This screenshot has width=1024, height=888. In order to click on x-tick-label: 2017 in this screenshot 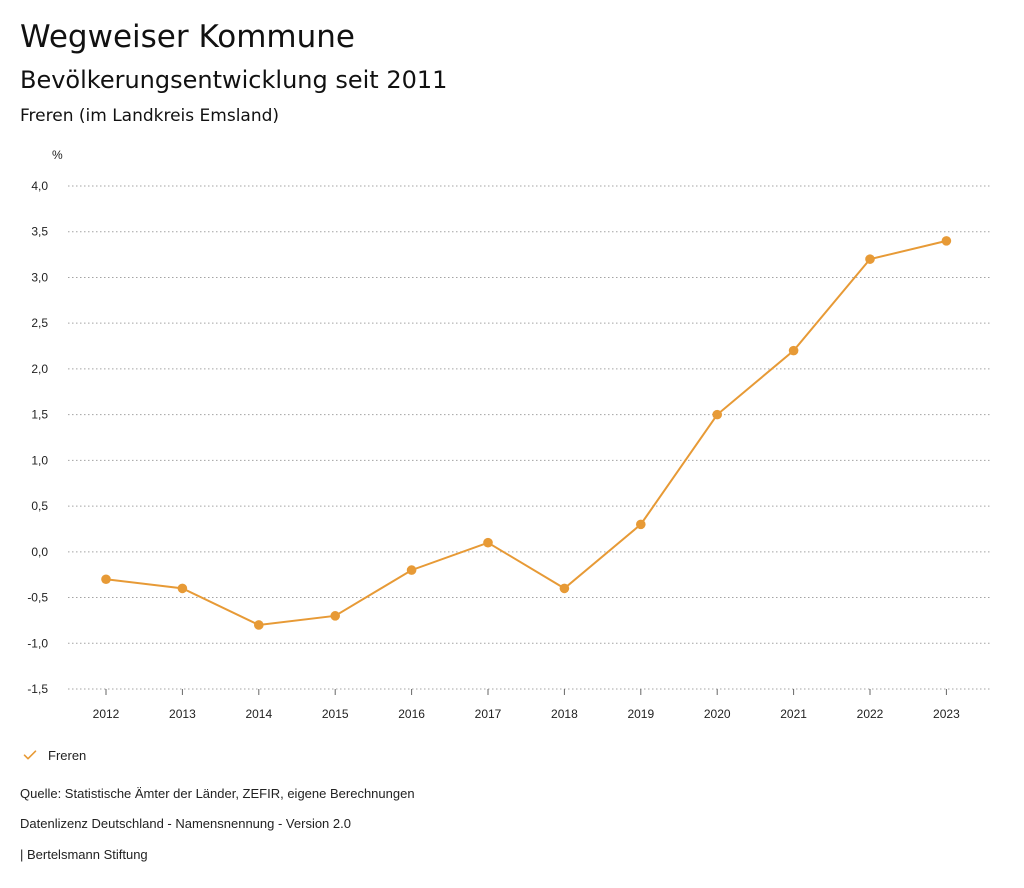, I will do `click(488, 714)`.